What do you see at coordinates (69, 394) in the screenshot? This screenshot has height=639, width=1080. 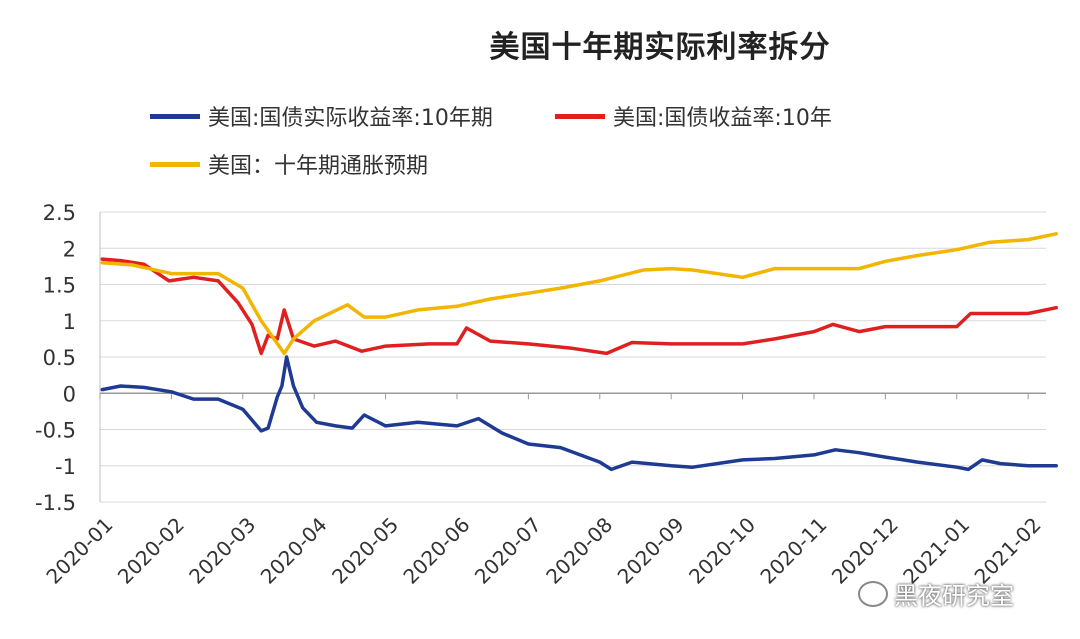 I see `y-tick-label: 0` at bounding box center [69, 394].